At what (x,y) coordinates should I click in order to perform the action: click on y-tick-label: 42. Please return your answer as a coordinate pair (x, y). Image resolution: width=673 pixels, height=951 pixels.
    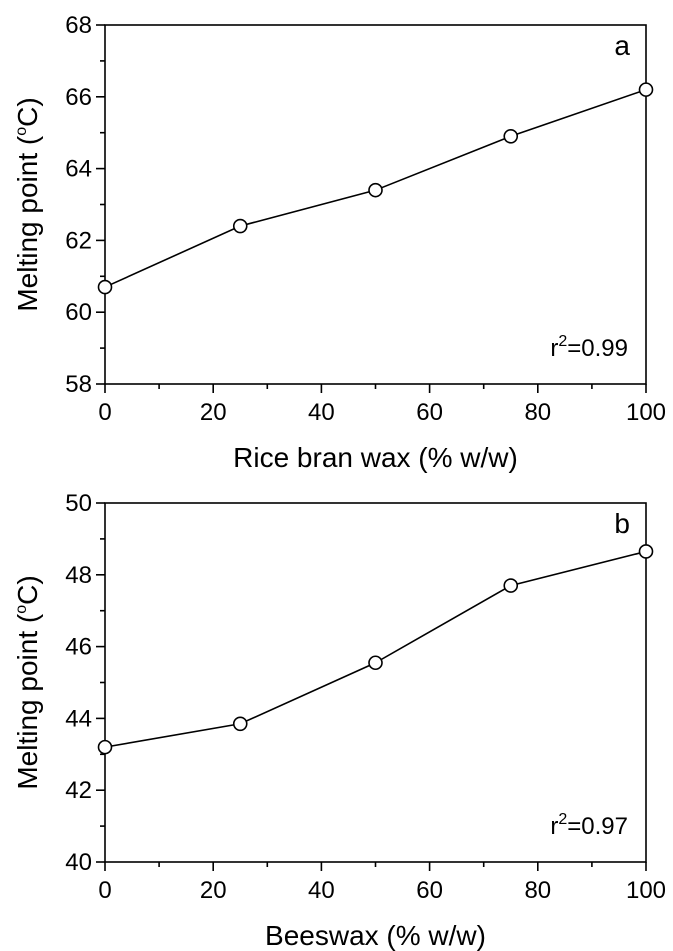
    Looking at the image, I should click on (78, 790).